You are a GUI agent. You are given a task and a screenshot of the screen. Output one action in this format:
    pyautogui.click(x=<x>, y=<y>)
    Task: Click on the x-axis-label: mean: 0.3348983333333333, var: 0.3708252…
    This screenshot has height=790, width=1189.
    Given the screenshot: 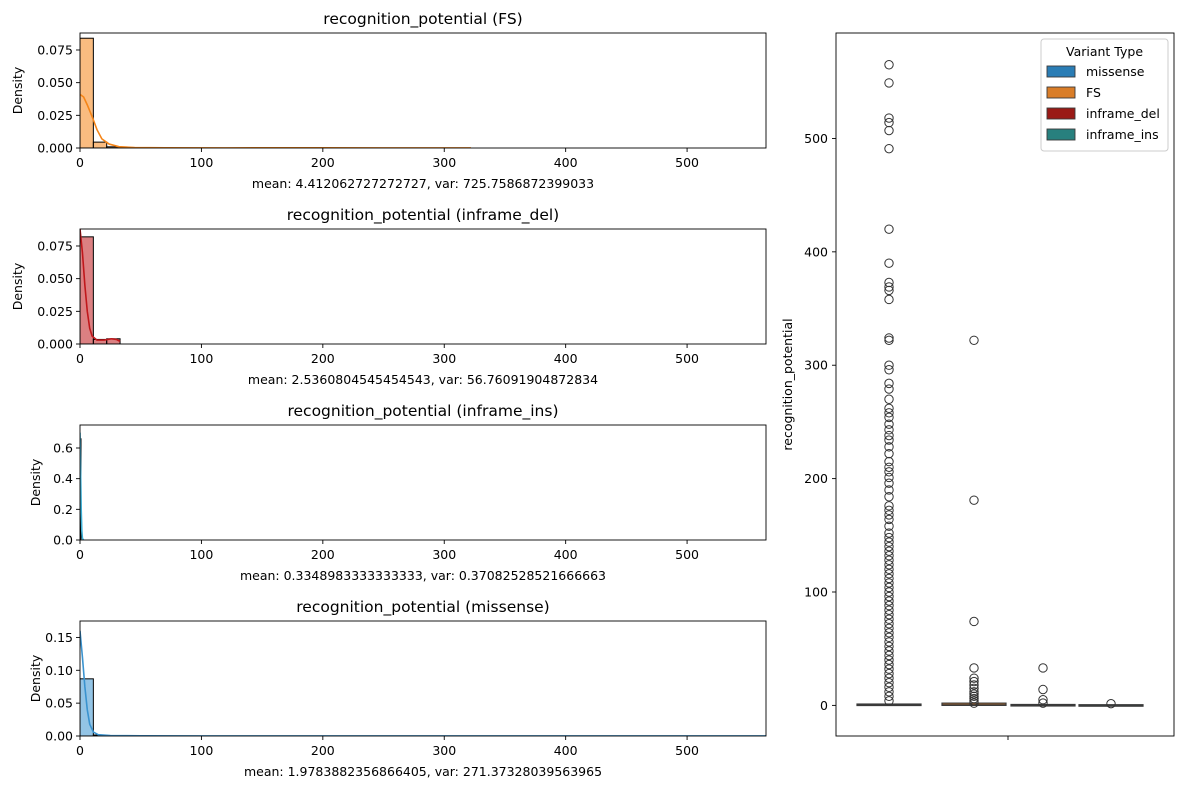 What is the action you would take?
    pyautogui.click(x=423, y=575)
    